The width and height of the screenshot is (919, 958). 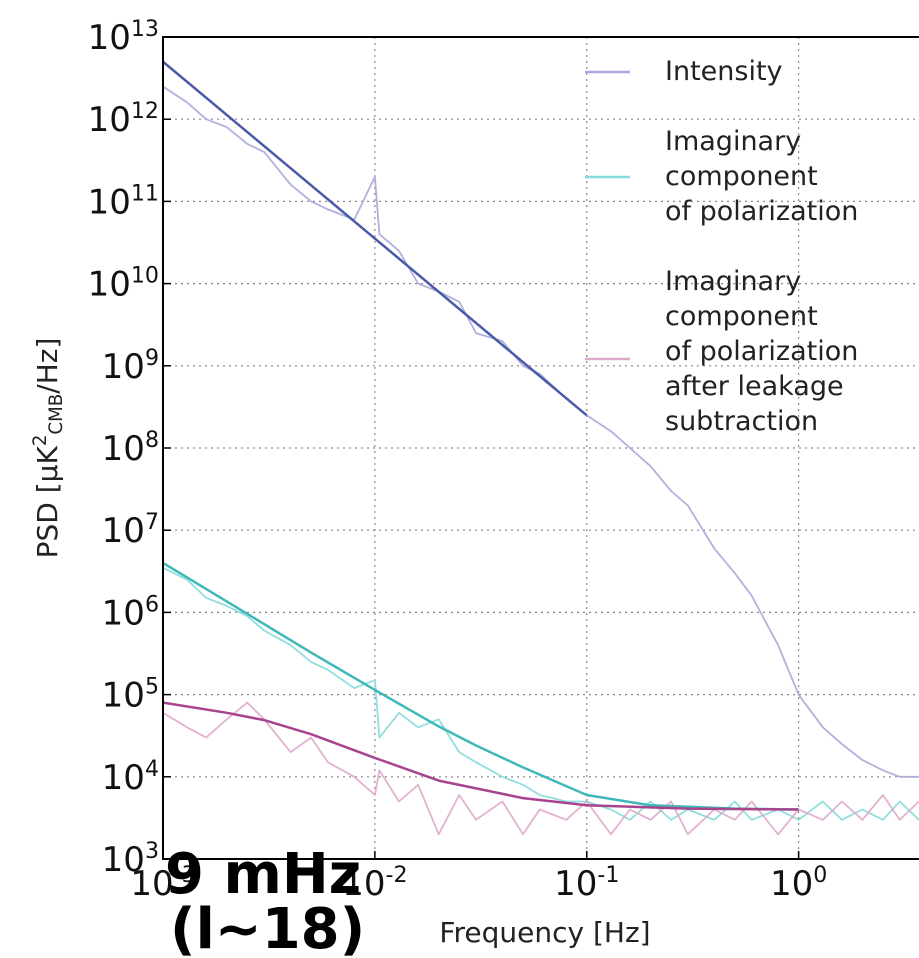 I want to click on y-tick-label: 103, so click(x=130, y=859).